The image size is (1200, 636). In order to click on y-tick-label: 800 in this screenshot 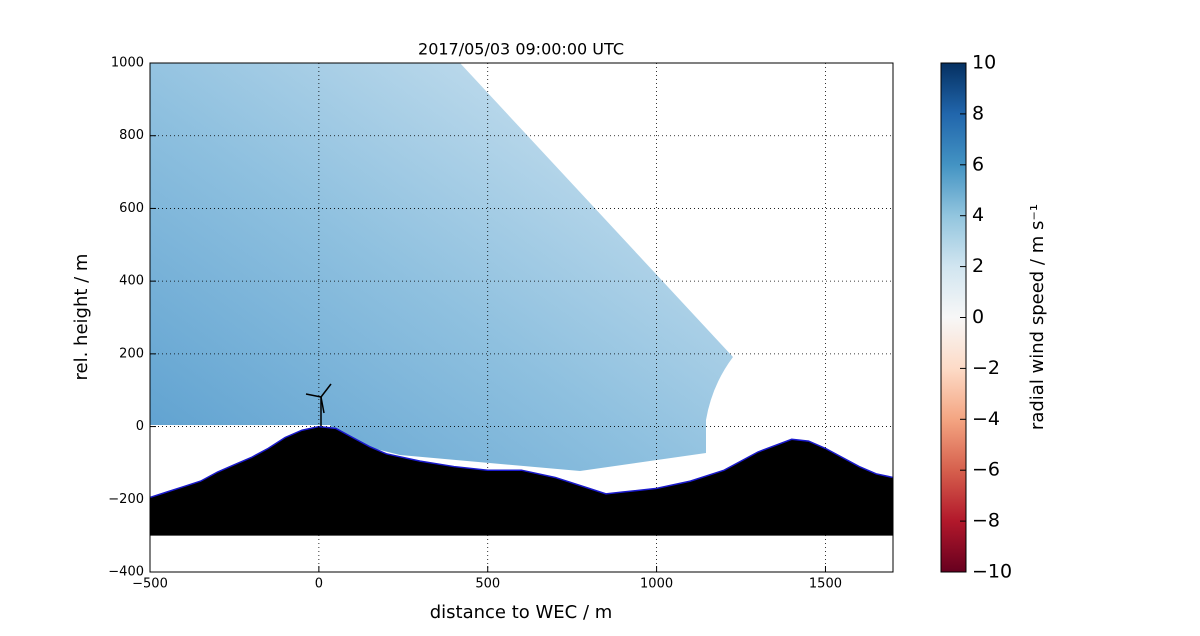, I will do `click(131, 135)`.